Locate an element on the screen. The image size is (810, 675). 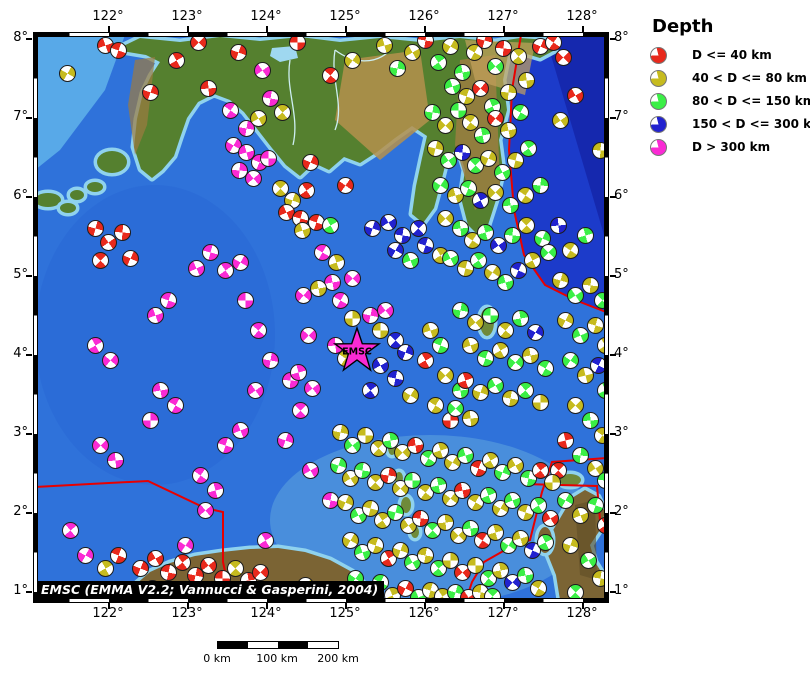
legend-row: D <= 40 km is located at coordinates (728, 56).